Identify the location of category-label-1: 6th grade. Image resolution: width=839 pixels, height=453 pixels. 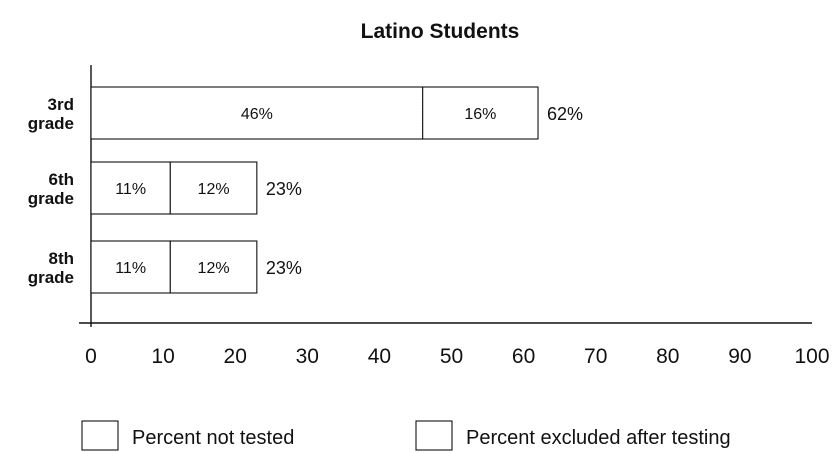
(51, 189).